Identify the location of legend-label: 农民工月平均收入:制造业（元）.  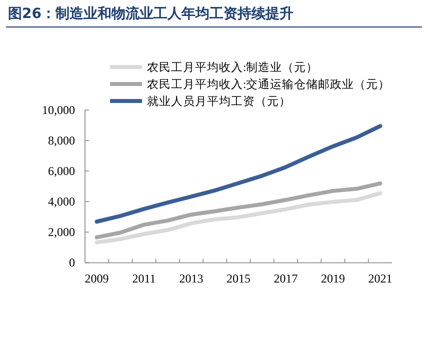
(232, 67).